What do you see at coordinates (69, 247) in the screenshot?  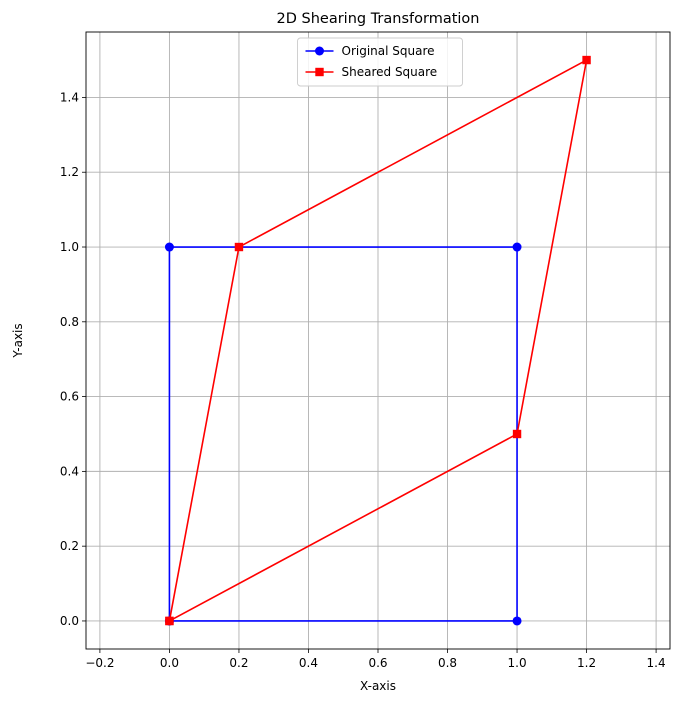 I see `y-tick-label: 1.0` at bounding box center [69, 247].